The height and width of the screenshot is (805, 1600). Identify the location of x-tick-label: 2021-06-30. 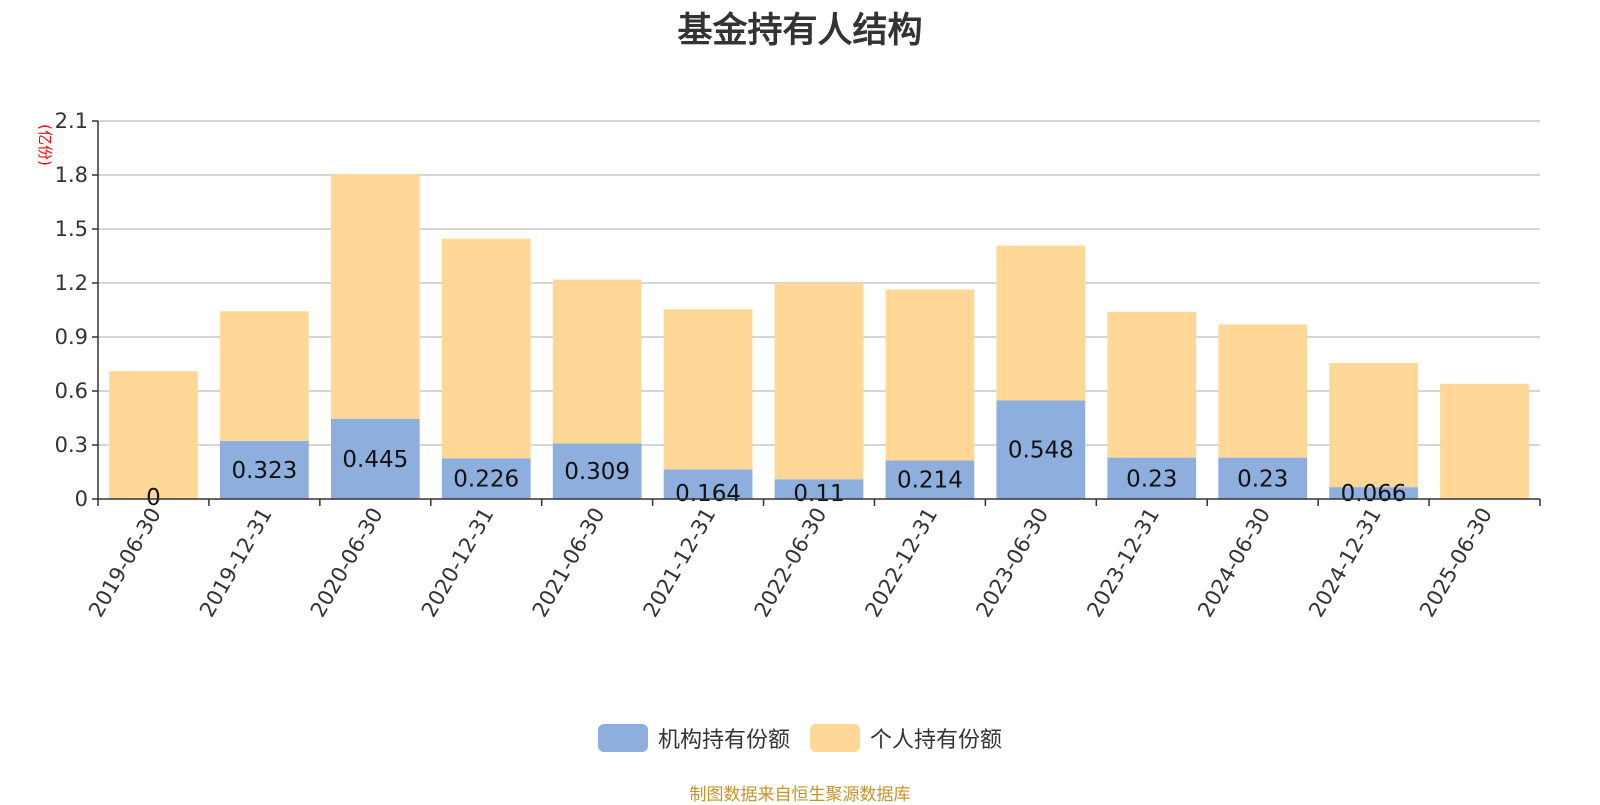
(569, 563).